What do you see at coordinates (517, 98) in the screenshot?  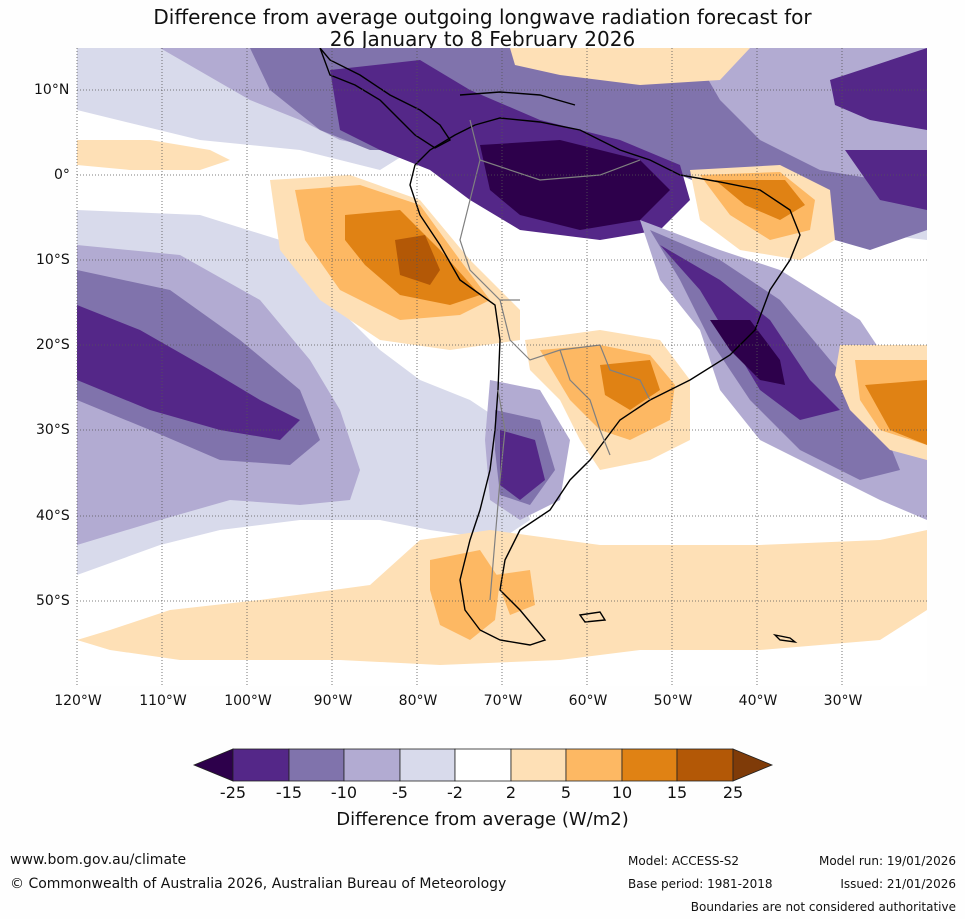 I see `caribbean-coastline` at bounding box center [517, 98].